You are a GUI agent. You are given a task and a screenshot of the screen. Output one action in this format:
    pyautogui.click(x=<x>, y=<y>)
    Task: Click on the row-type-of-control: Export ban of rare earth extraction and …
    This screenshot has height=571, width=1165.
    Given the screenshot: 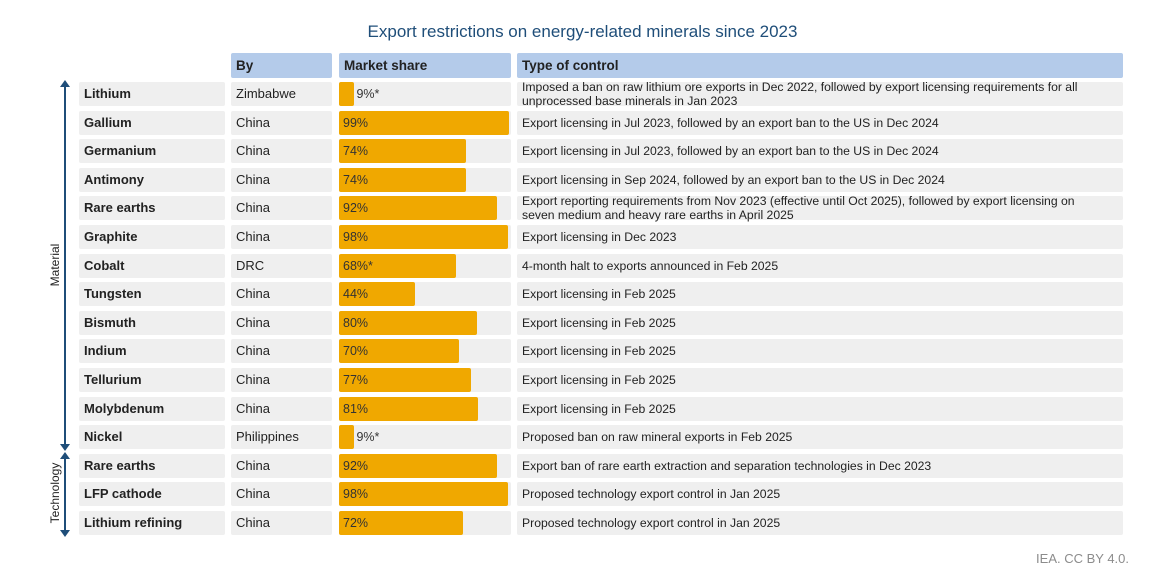 What is the action you would take?
    pyautogui.click(x=820, y=465)
    